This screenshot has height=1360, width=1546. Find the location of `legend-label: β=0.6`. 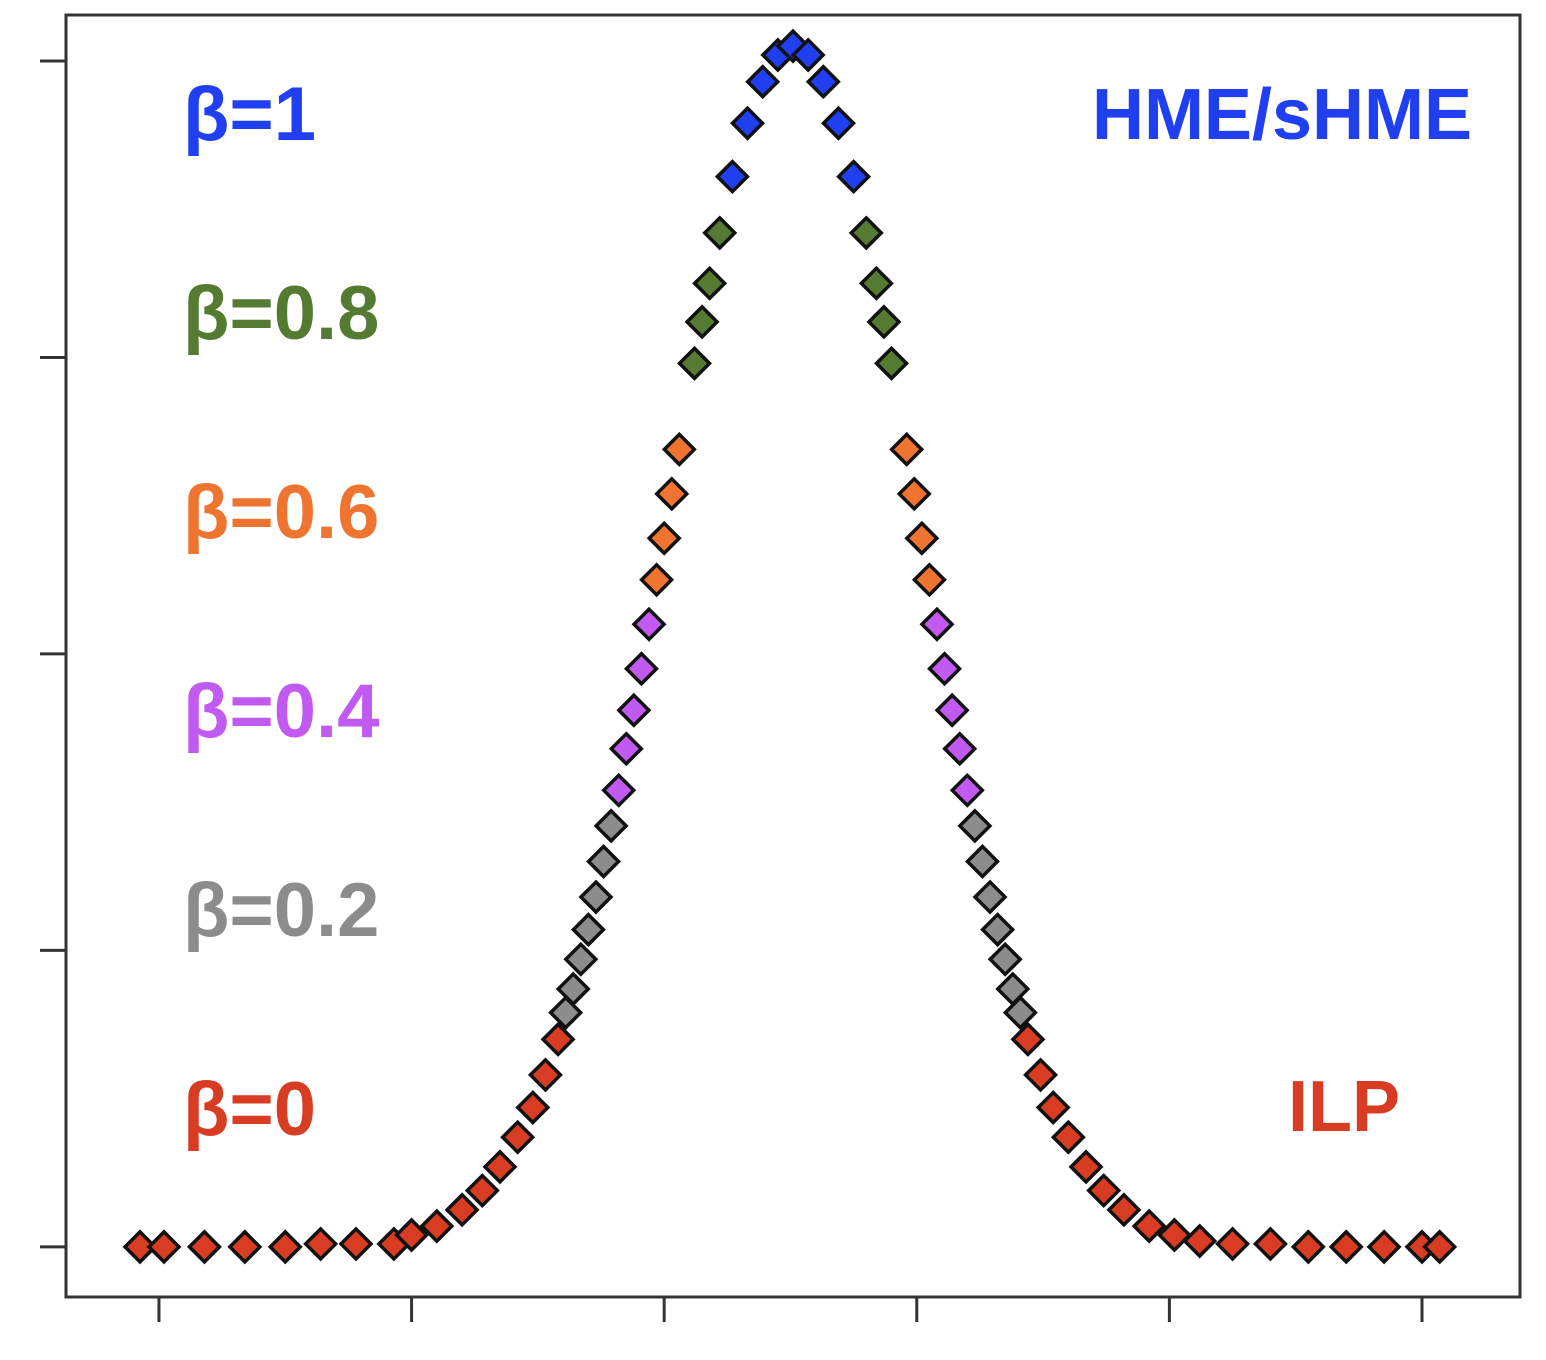

legend-label: β=0.6 is located at coordinates (281, 512).